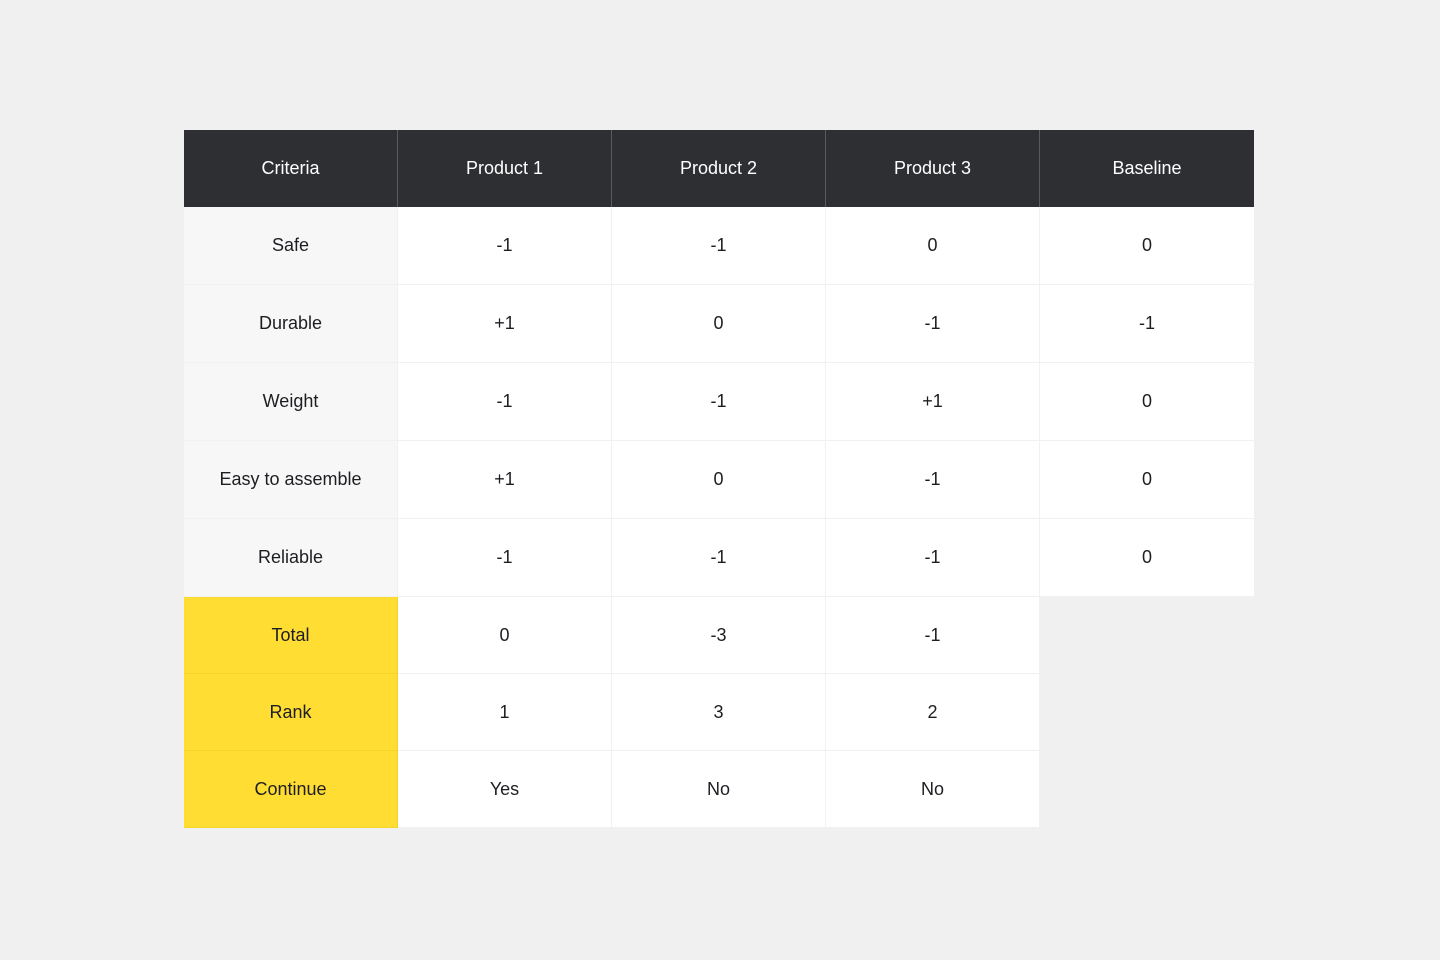 This screenshot has width=1440, height=960. I want to click on summary-label: Total, so click(291, 635).